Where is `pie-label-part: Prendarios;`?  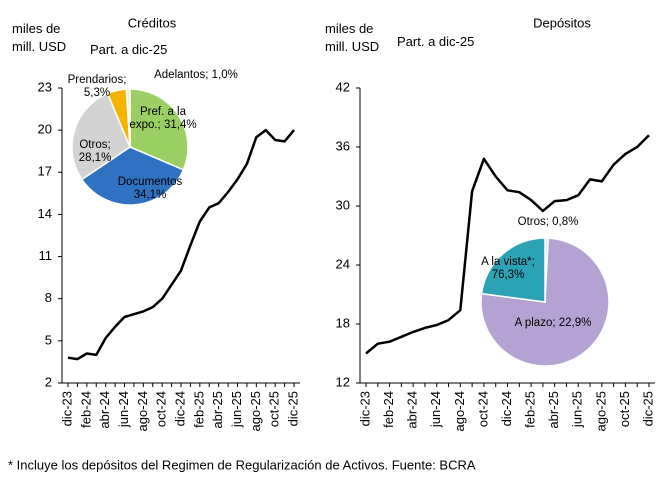
pie-label-part: Prendarios; is located at coordinates (97, 80).